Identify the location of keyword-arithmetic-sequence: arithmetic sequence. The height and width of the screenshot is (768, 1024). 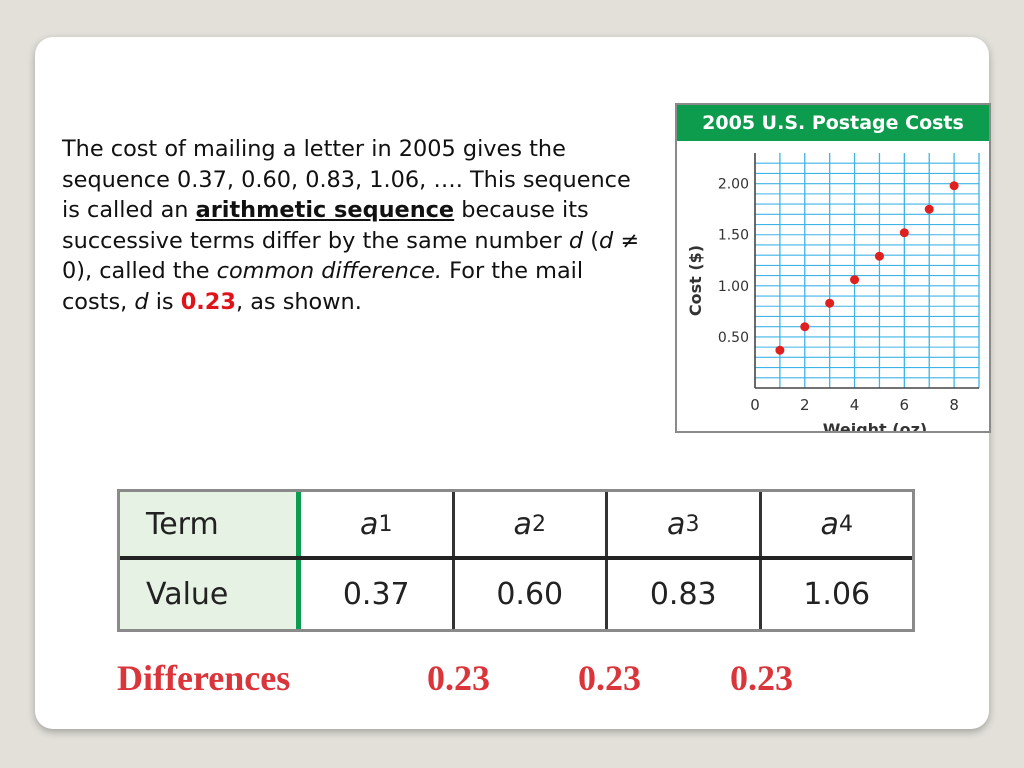
(325, 210).